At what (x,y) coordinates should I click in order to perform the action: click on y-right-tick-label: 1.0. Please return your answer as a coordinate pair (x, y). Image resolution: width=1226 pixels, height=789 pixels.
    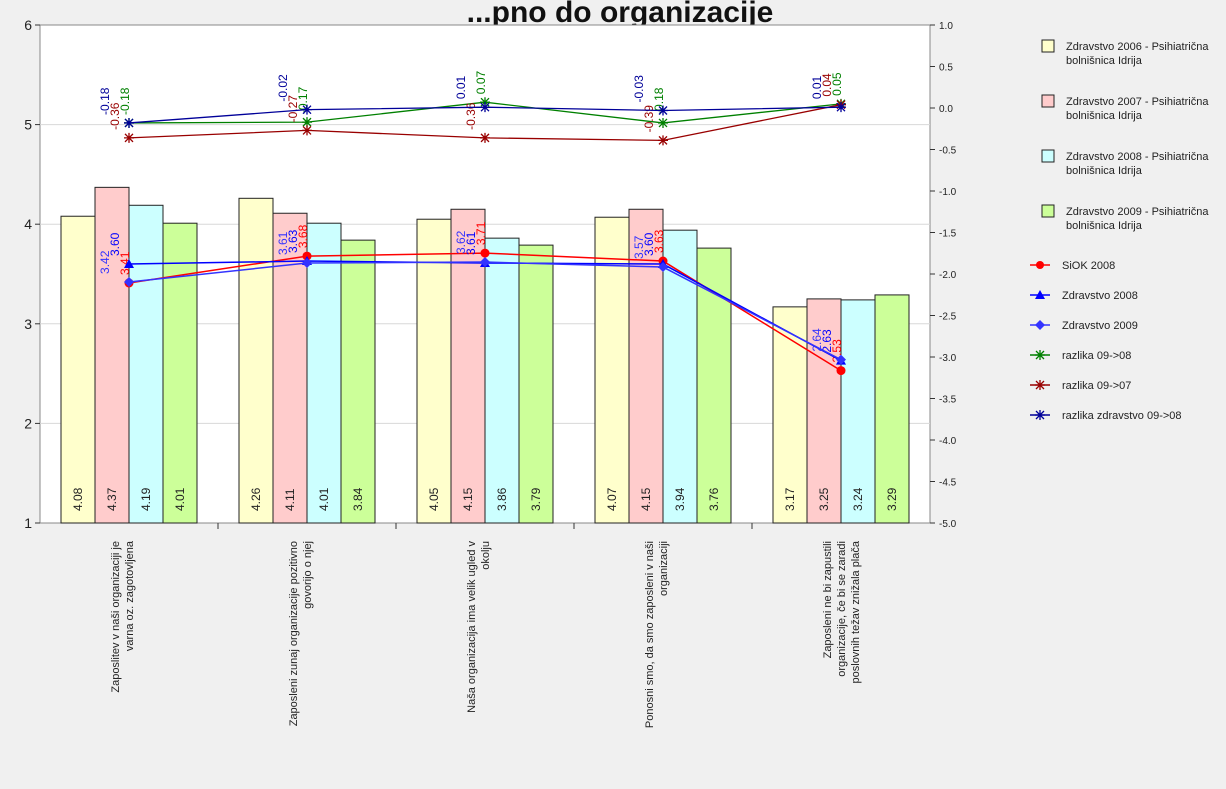
    Looking at the image, I should click on (946, 26).